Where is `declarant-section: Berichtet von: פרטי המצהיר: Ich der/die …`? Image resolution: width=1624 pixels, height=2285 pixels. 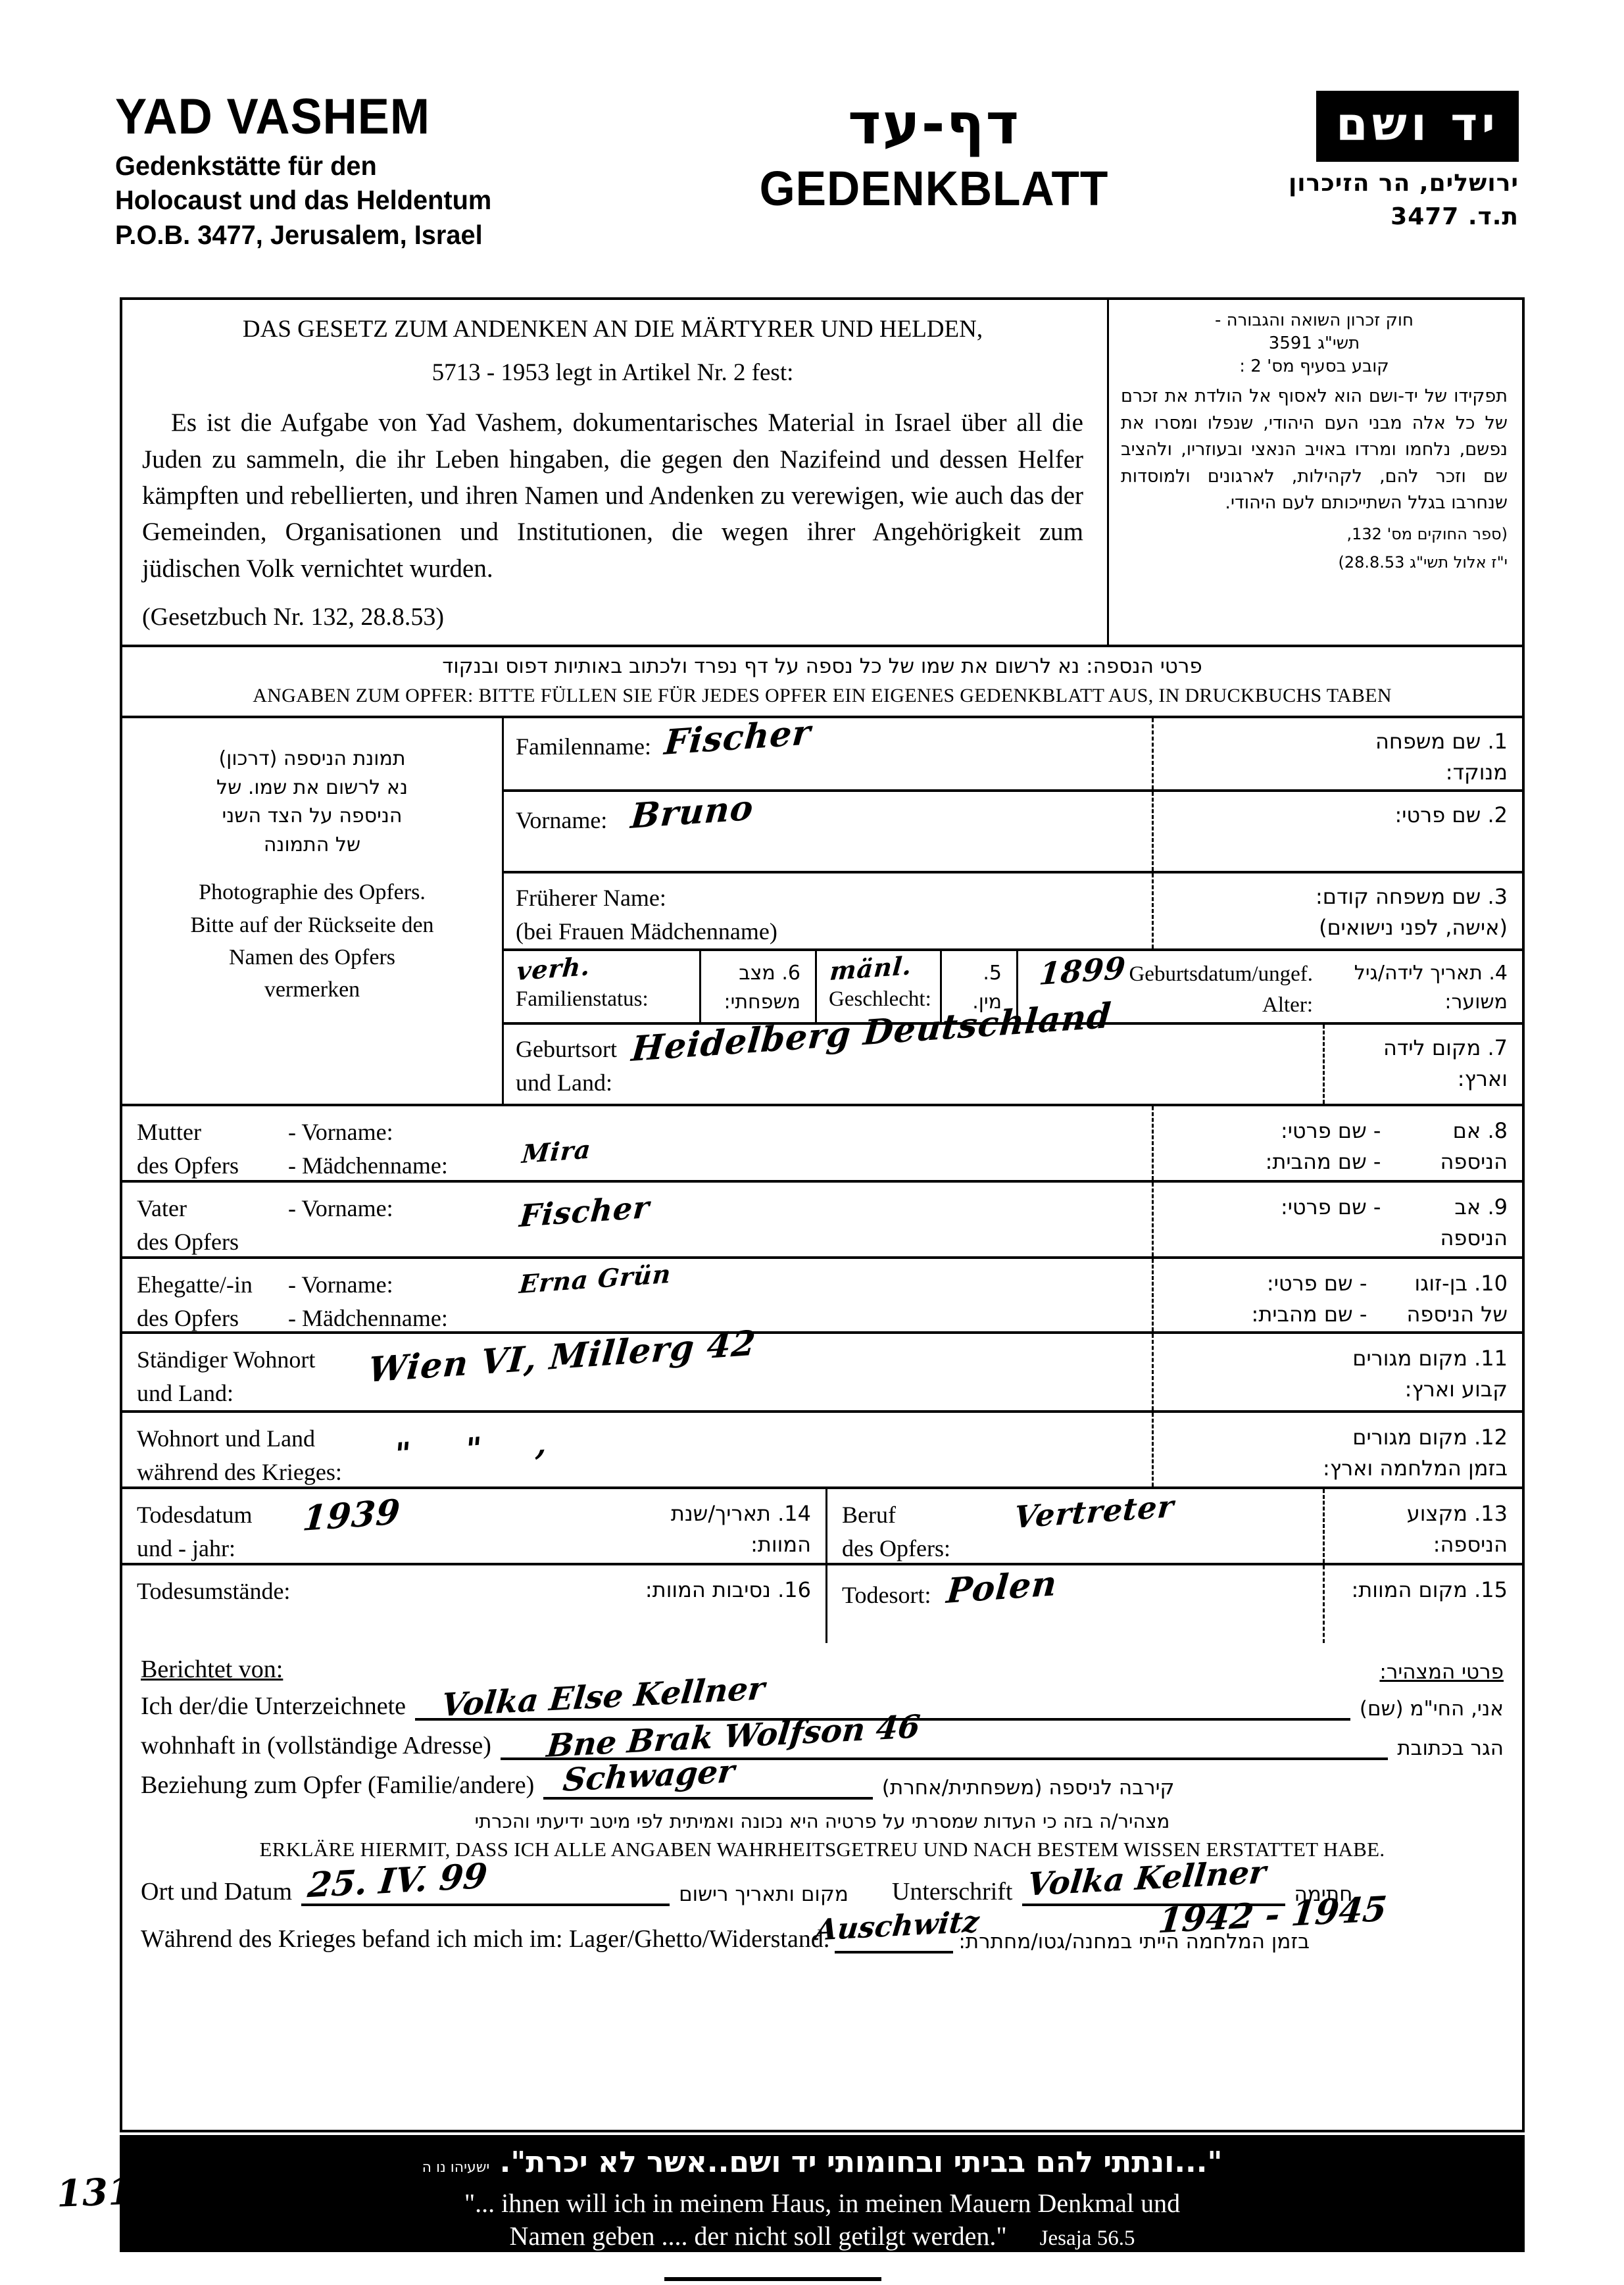 declarant-section: Berichtet von: פרטי המצהיר: Ich der/die … is located at coordinates (822, 1804).